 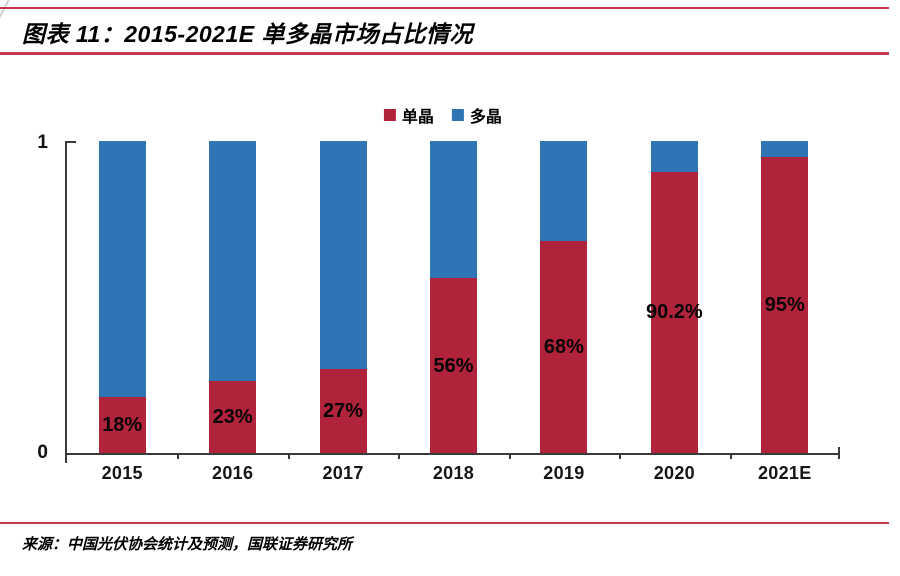 I want to click on stacked-bar-2017: 27%, so click(x=343, y=297).